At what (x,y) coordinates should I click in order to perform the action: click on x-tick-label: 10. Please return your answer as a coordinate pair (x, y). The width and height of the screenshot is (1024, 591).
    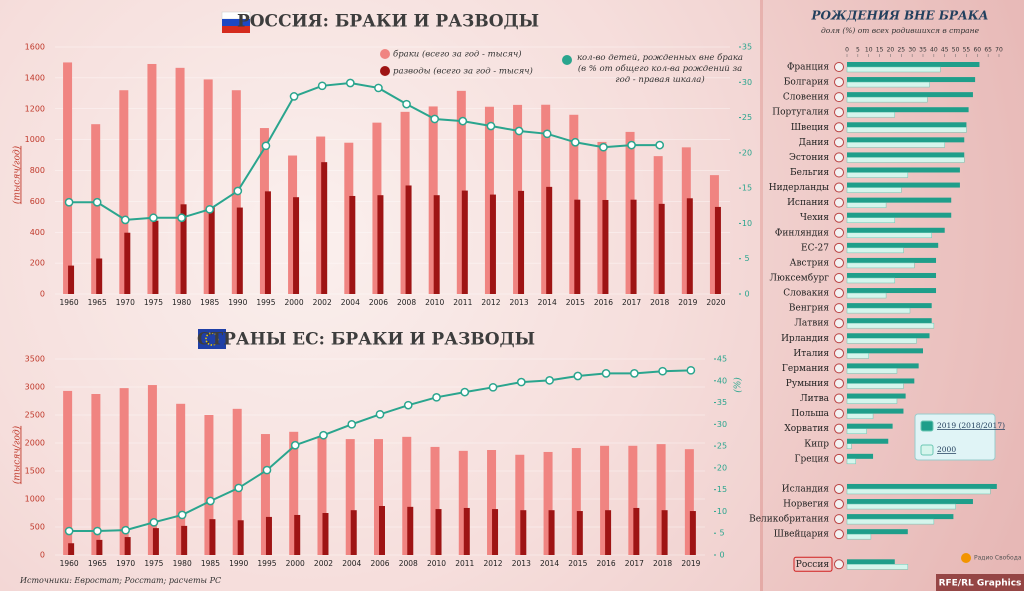
    Looking at the image, I should click on (869, 50).